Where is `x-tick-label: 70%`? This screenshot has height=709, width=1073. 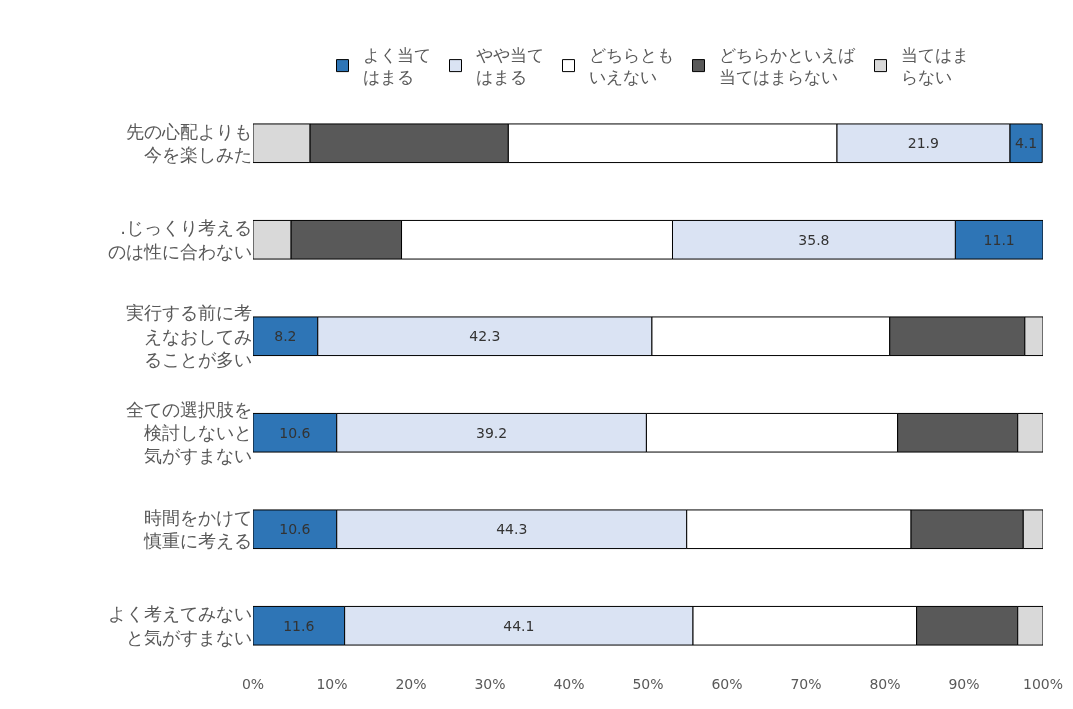 x-tick-label: 70% is located at coordinates (806, 684).